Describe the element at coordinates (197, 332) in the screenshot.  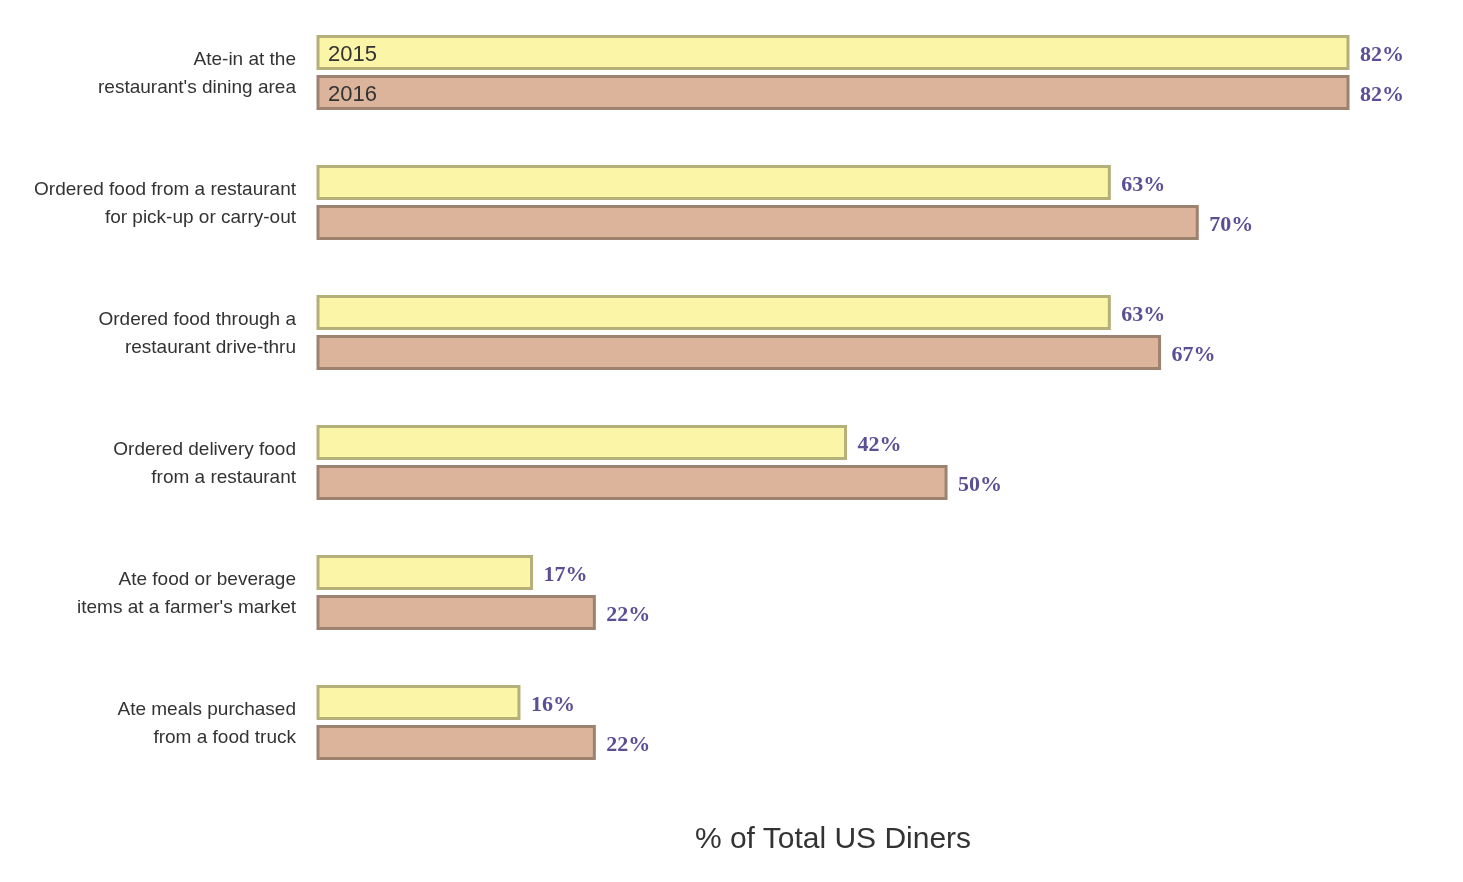
I see `y-tick-label: Ordered food through a restaurant drive-thru` at that location.